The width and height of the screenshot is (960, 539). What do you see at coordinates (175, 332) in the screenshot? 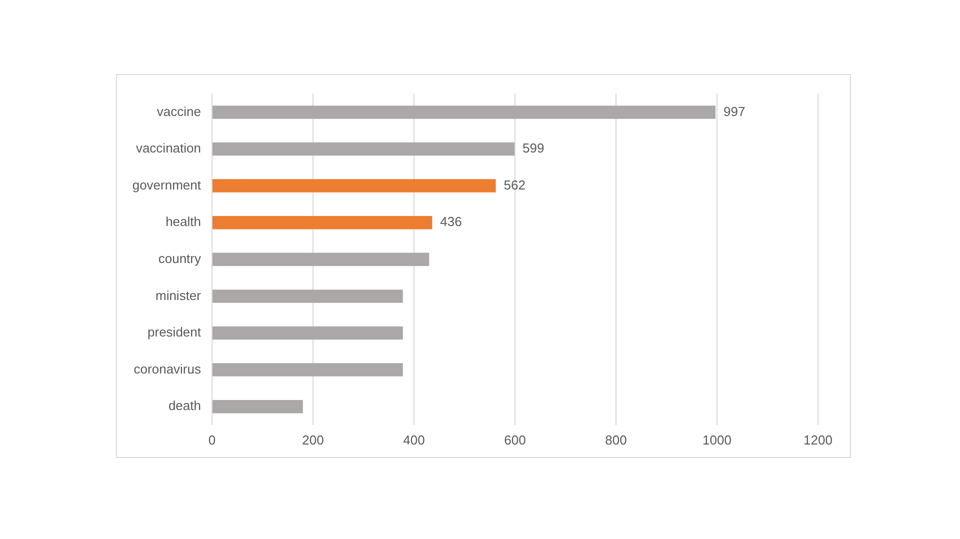
I see `y-tick-label: president` at bounding box center [175, 332].